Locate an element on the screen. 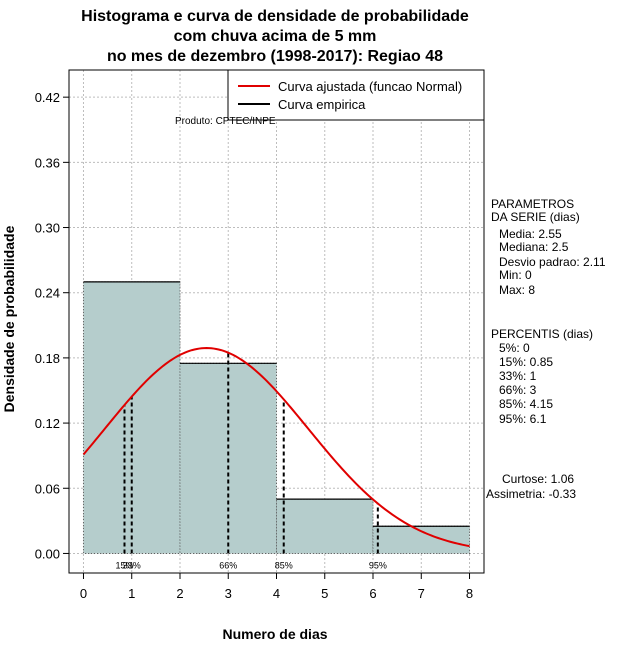  param-min: Min: 0 is located at coordinates (515, 275).